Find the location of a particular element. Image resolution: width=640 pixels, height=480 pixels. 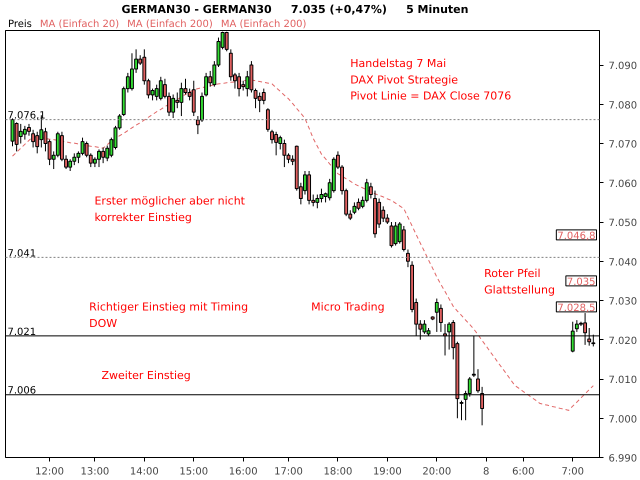

y-tick-label: 7.020 is located at coordinates (623, 341).